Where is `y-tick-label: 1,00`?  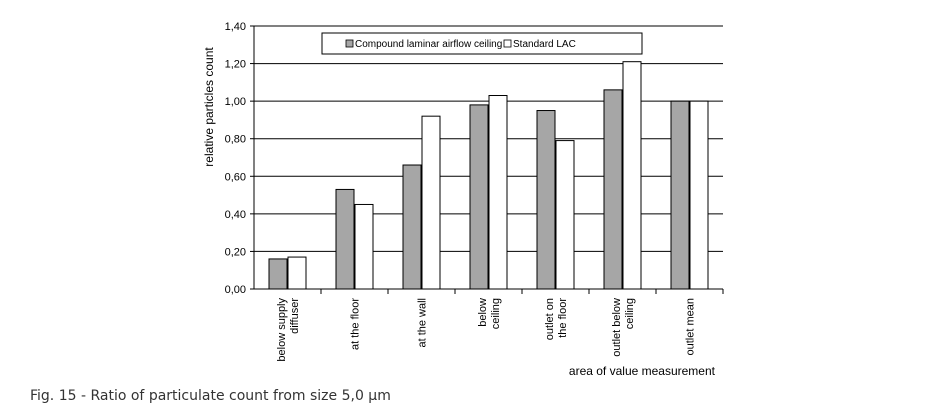
y-tick-label: 1,00 is located at coordinates (235, 102).